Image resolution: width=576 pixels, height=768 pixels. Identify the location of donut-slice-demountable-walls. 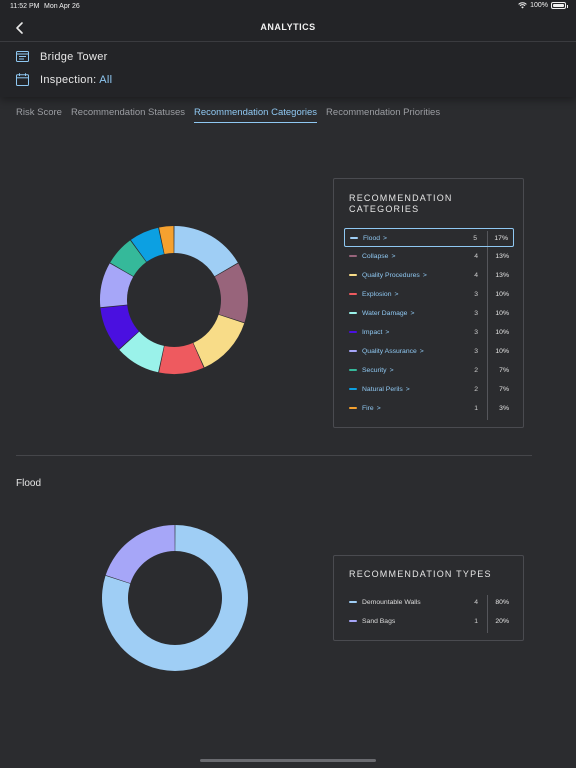
(175, 598).